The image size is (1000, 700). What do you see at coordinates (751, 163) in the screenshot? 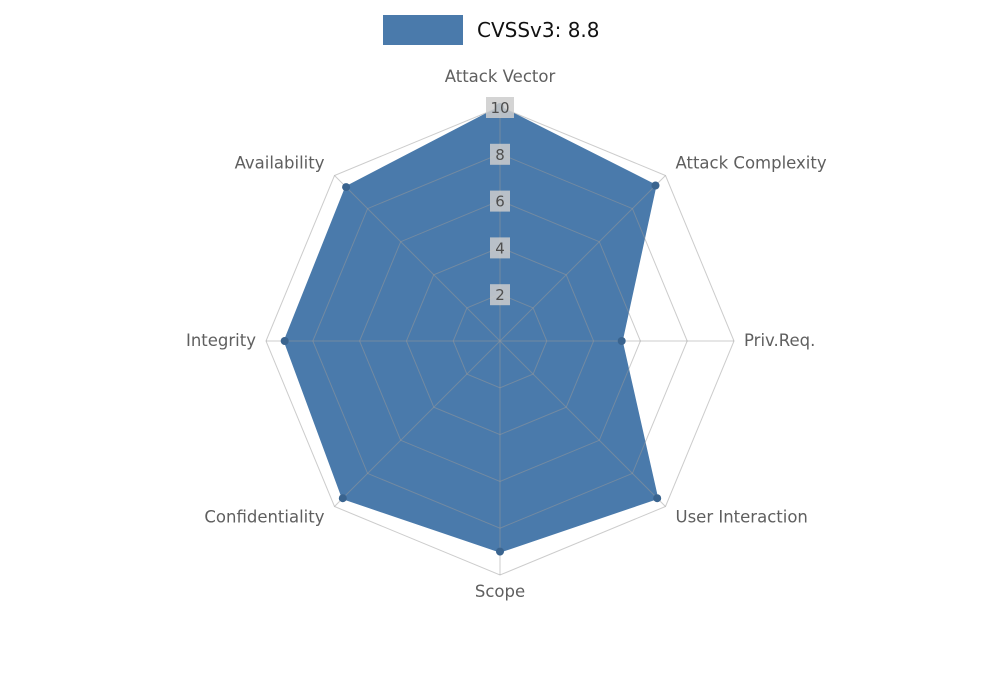
I see `axis-label: Attack Complexity` at bounding box center [751, 163].